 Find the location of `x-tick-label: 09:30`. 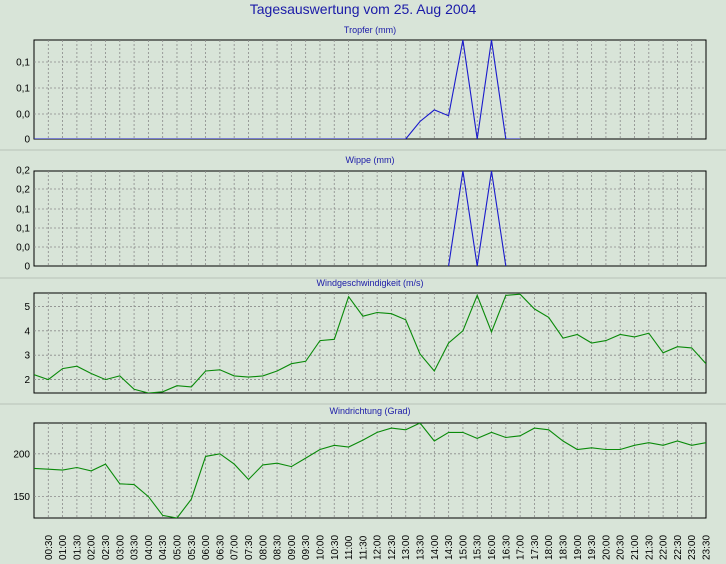

x-tick-label: 09:30 is located at coordinates (306, 547).